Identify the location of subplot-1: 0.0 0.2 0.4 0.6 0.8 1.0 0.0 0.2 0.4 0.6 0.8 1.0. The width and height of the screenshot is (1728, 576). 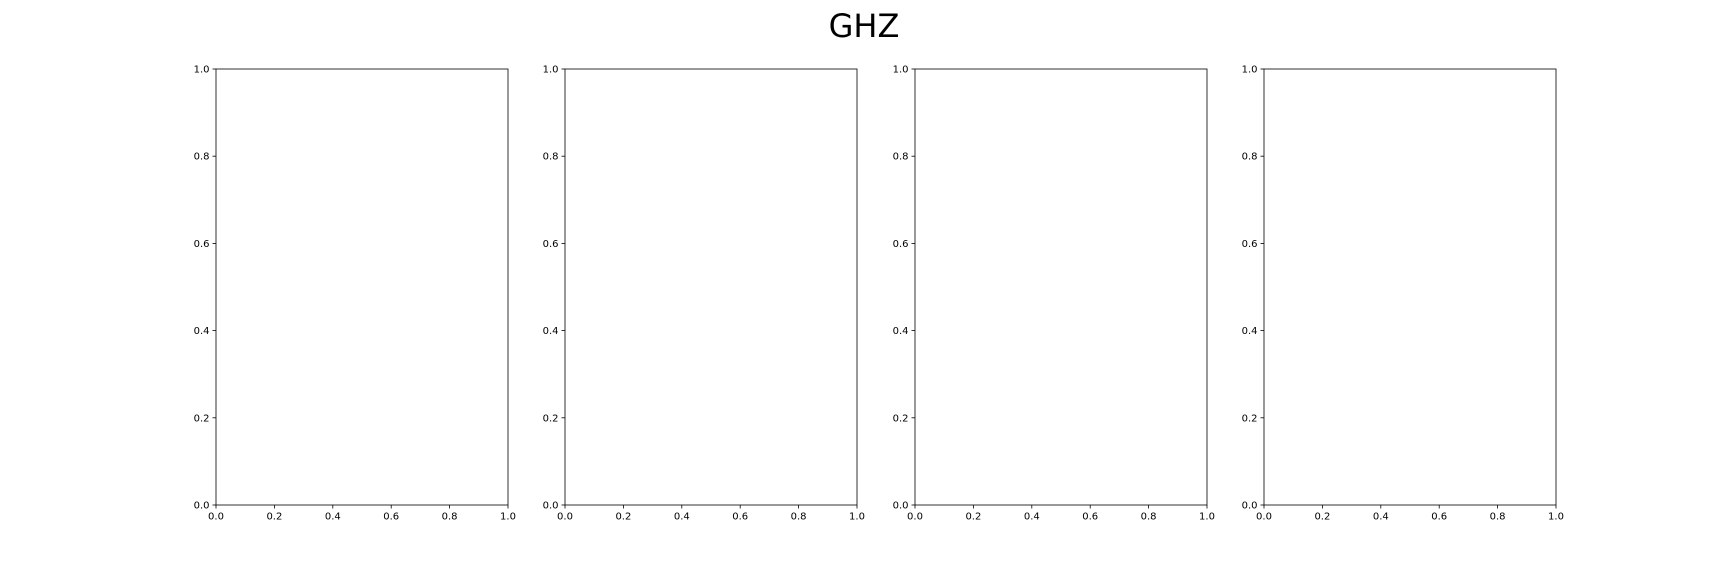
(355, 294).